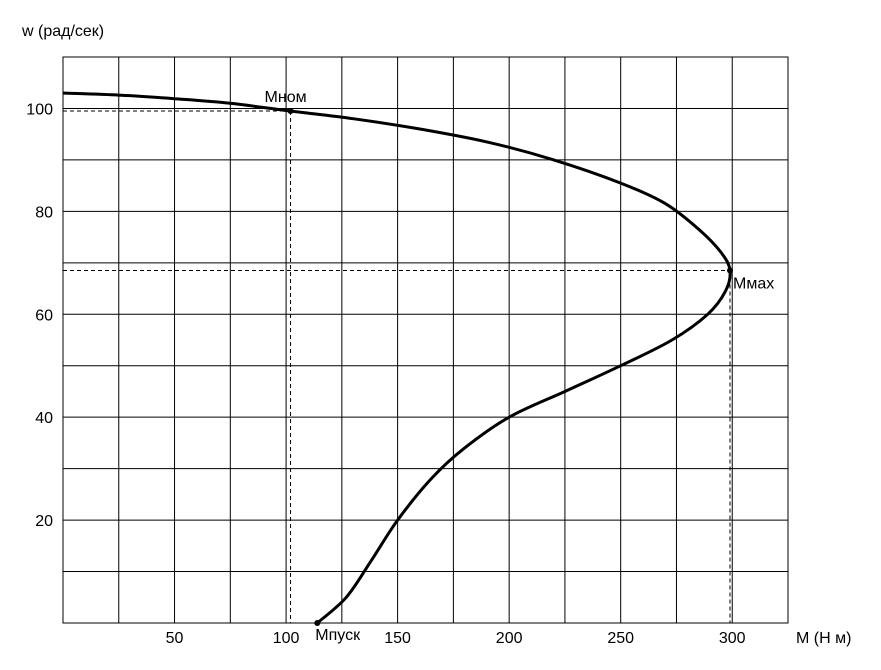 This screenshot has width=881, height=670. What do you see at coordinates (44, 418) in the screenshot?
I see `y-tick-label: 40` at bounding box center [44, 418].